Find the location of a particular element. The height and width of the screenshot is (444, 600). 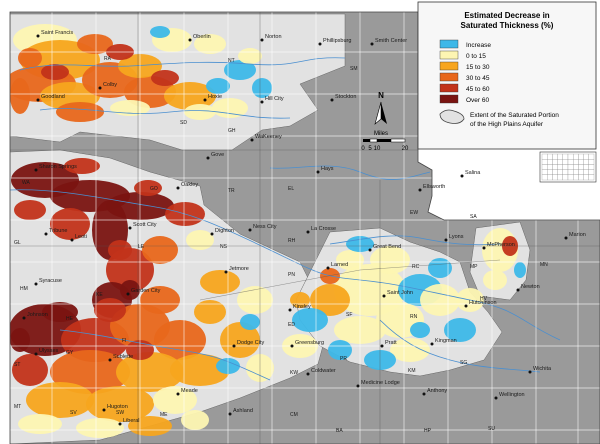

county-code: RC is located at coordinates (416, 267).